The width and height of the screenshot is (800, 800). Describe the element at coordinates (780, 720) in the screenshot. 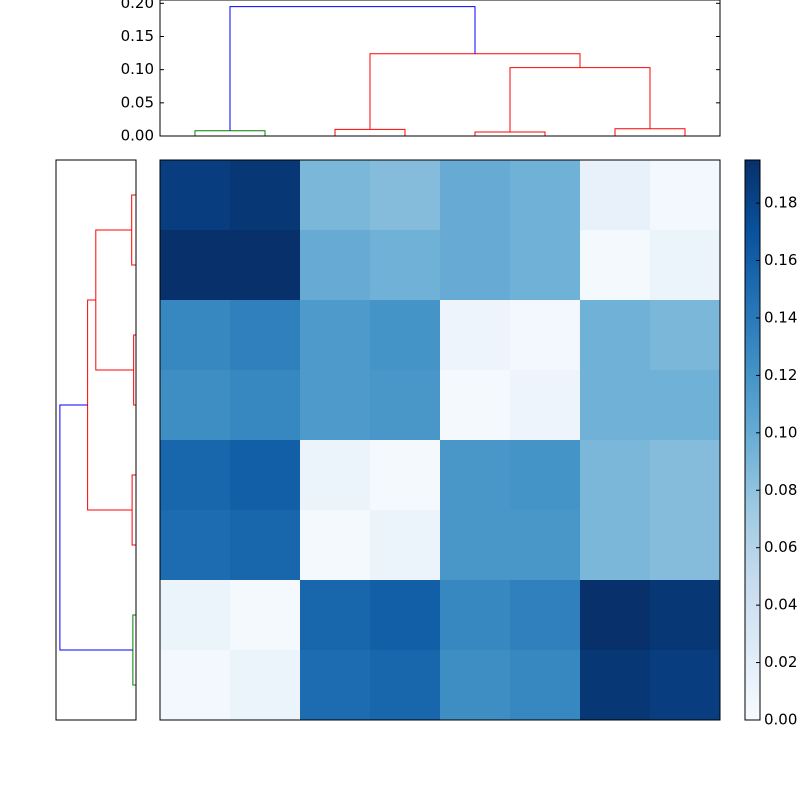

I see `colorbar-tick-label: 0.00` at that location.